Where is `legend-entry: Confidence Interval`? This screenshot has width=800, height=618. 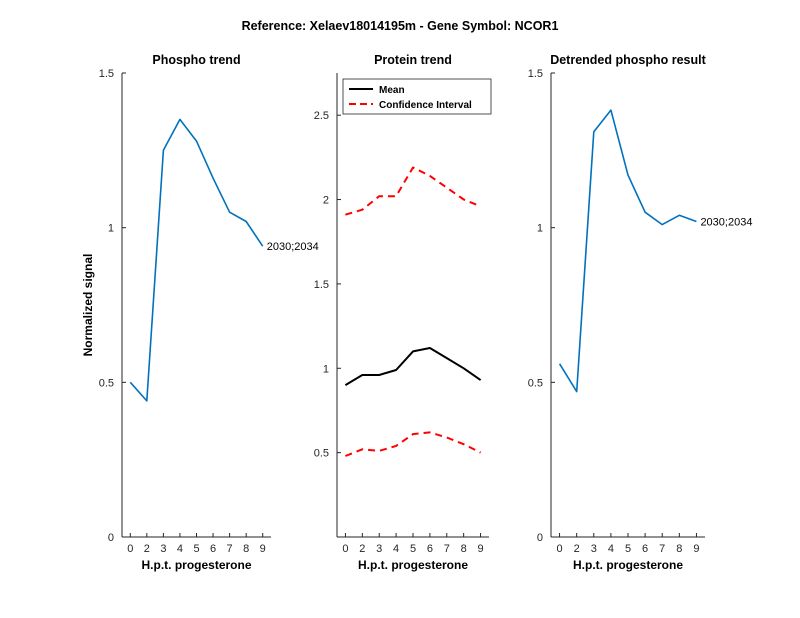
legend-entry: Confidence Interval is located at coordinates (425, 105).